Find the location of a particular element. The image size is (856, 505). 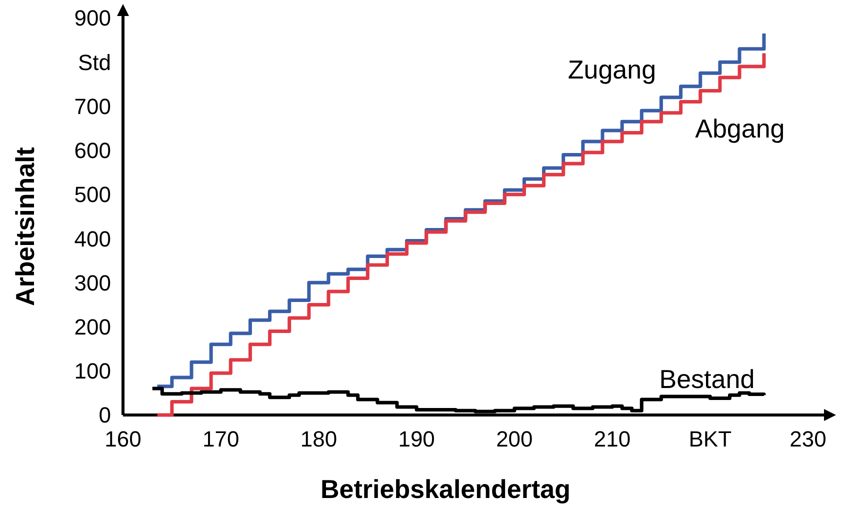

x-tick-label: 230 is located at coordinates (808, 439).